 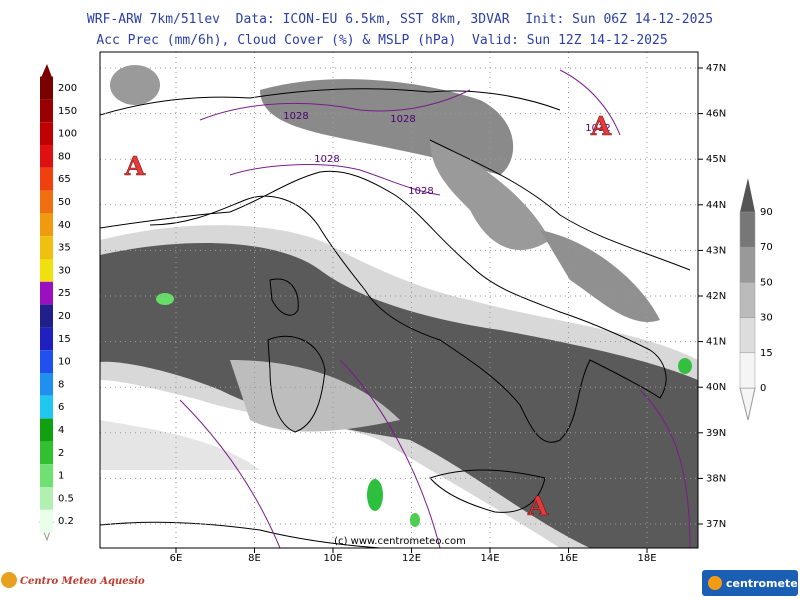 What do you see at coordinates (568, 558) in the screenshot?
I see `lon-label: 16E` at bounding box center [568, 558].